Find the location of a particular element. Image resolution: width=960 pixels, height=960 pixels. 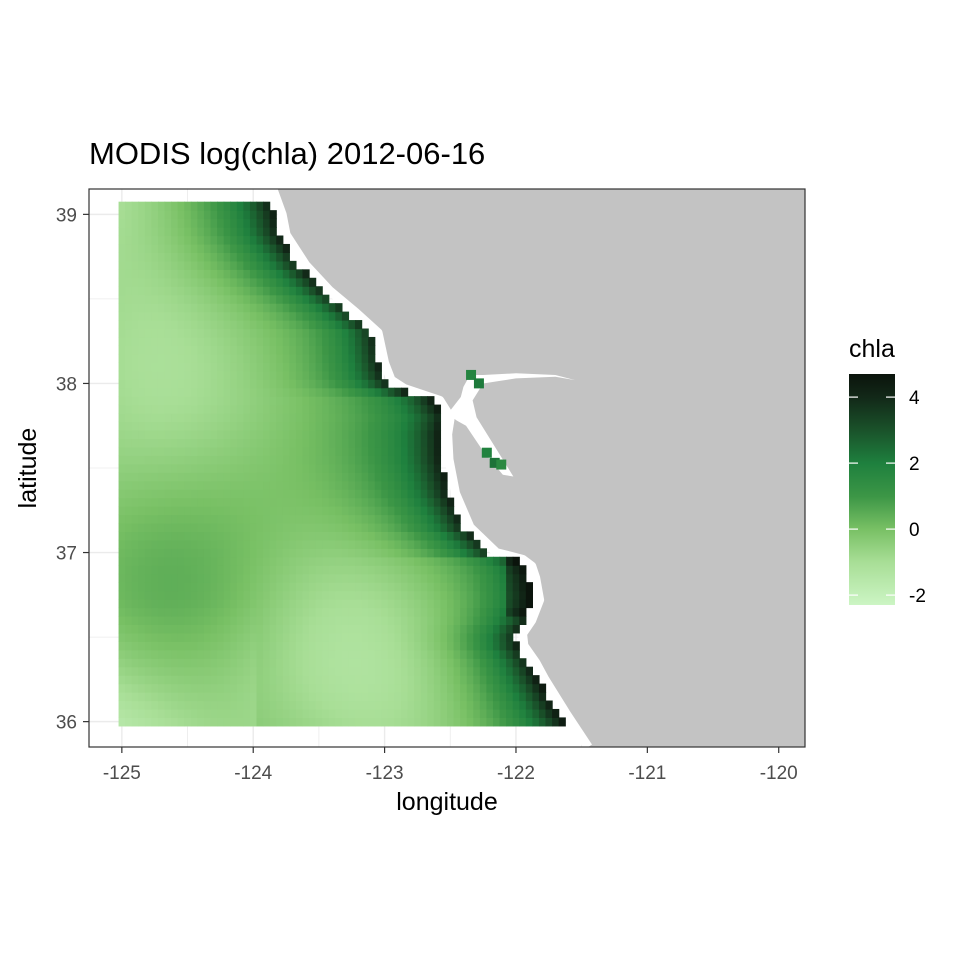

x-tick-label: -121 is located at coordinates (647, 773).